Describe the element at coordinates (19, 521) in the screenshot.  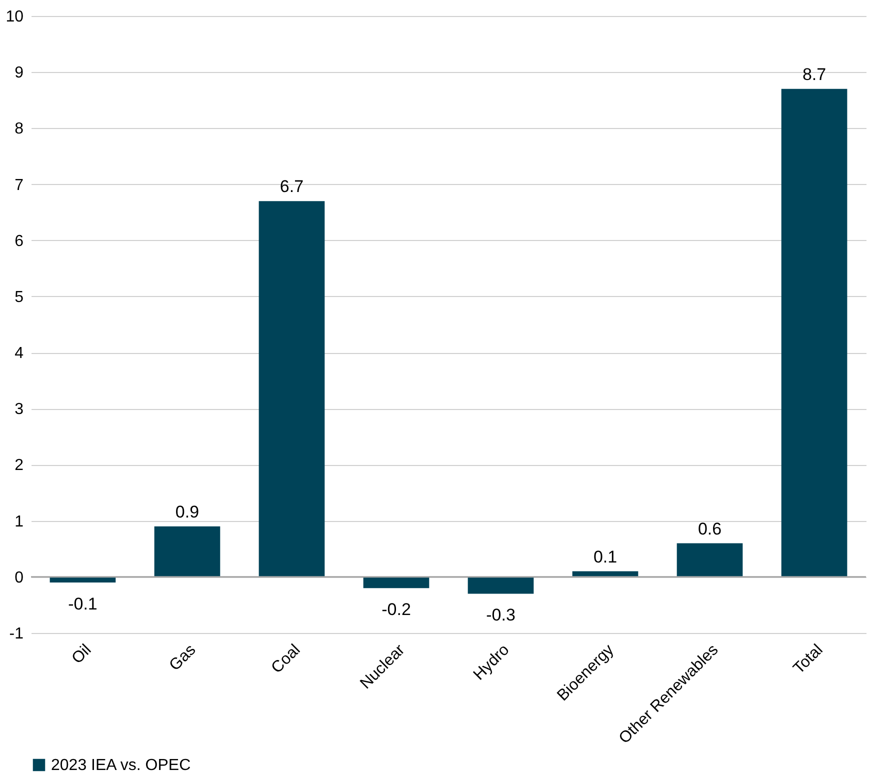
I see `y-tick-label: 1` at that location.